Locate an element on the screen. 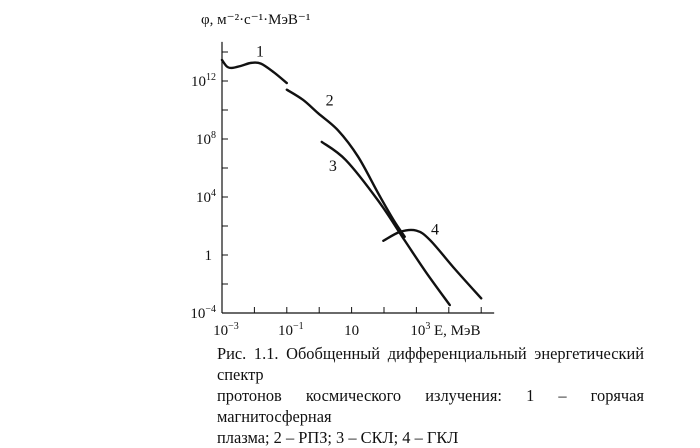  x-axis-label: E, МэВ is located at coordinates (457, 331).